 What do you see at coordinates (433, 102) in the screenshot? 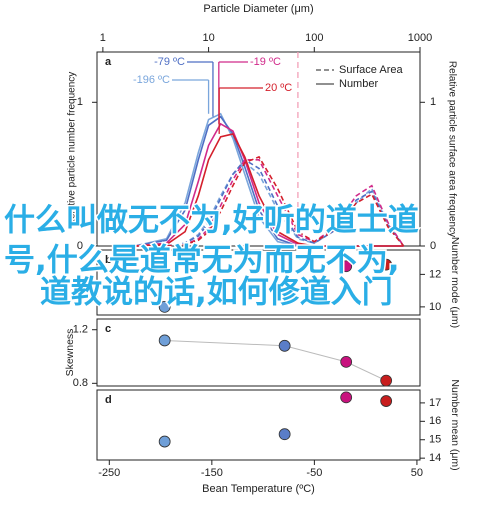
I see `y2-tick-label: 1` at bounding box center [433, 102].